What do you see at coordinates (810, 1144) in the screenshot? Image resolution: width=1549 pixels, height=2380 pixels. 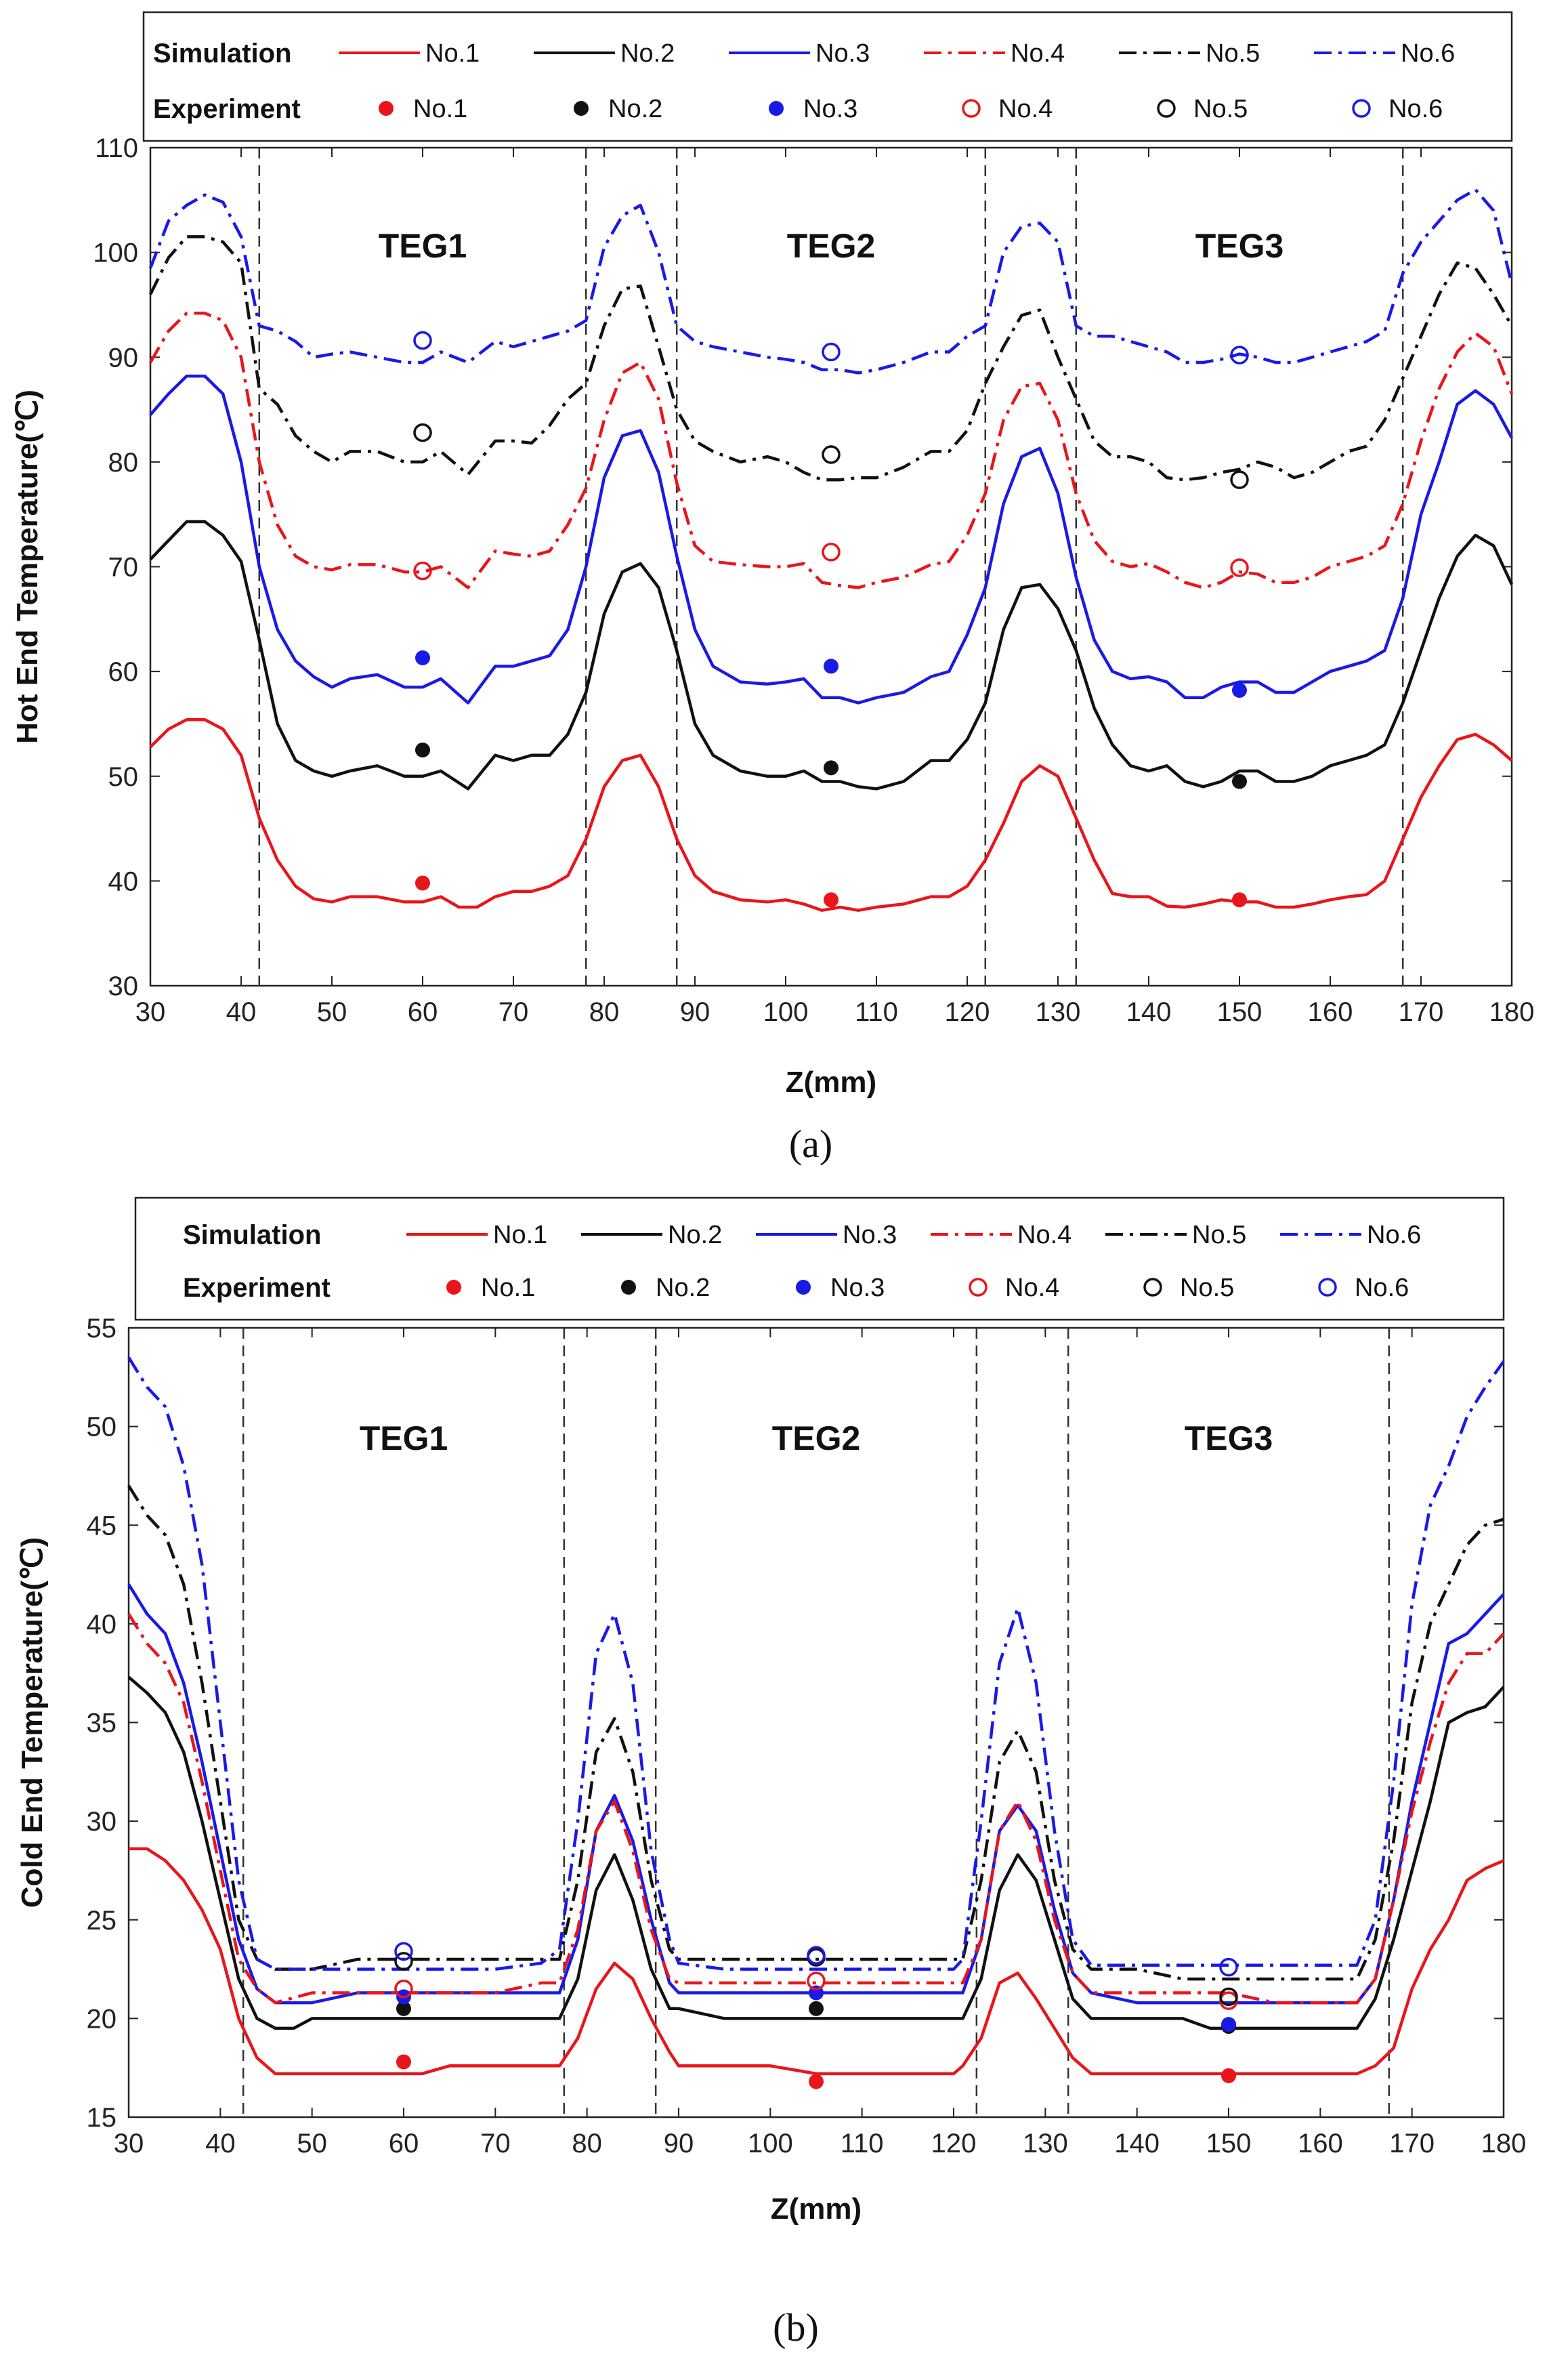 I see `panel-caption: (a)` at bounding box center [810, 1144].